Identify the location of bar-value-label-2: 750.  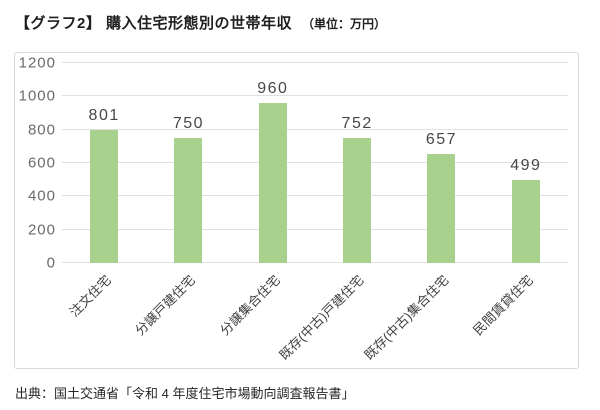
(188, 123).